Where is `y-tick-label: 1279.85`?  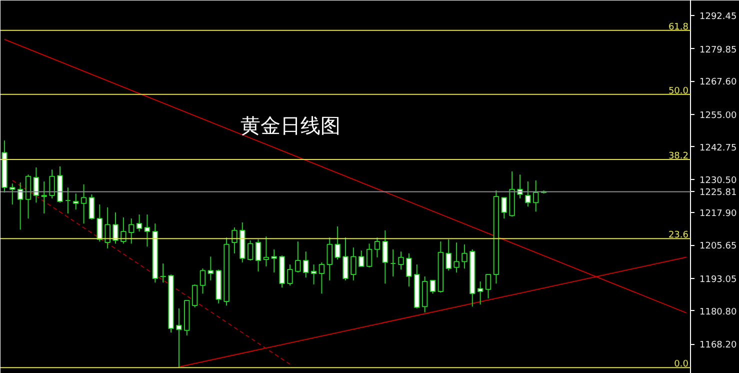 y-tick-label: 1279.85 is located at coordinates (718, 50).